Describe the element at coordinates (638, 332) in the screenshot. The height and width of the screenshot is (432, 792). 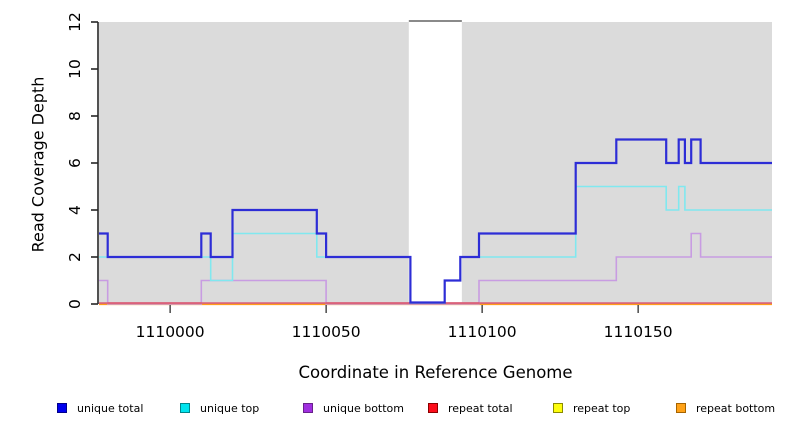
I see `x-tick-label: 1110150` at that location.